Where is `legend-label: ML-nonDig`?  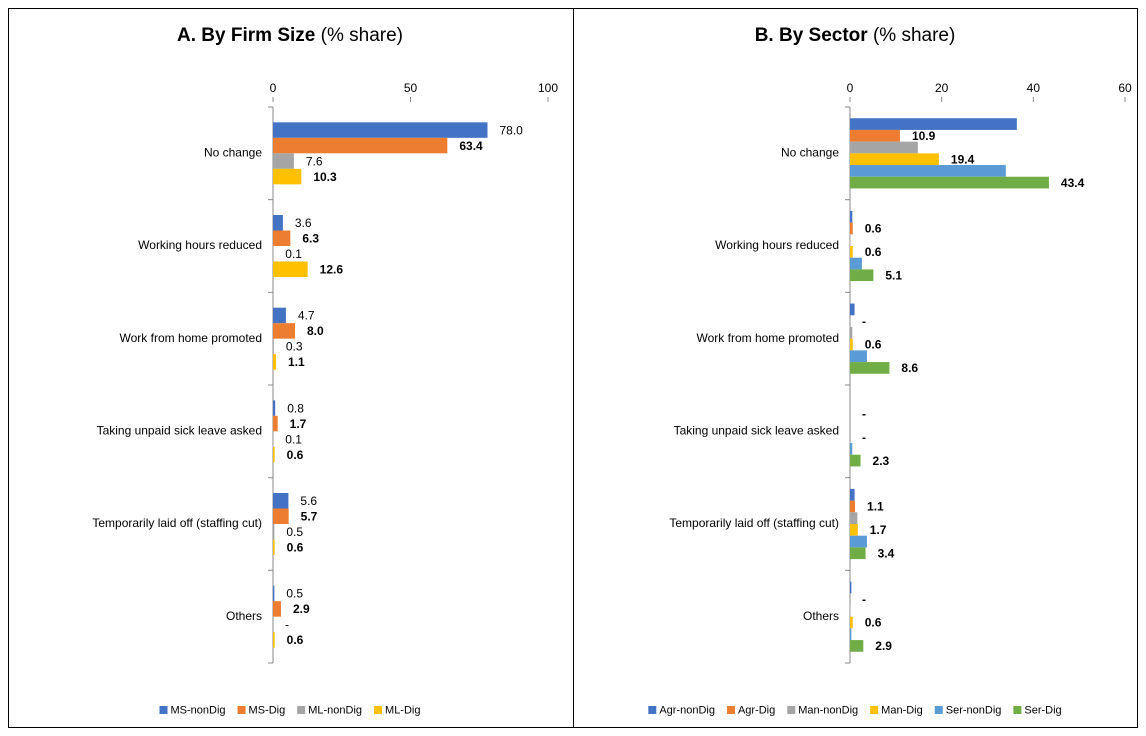
legend-label: ML-nonDig is located at coordinates (335, 710).